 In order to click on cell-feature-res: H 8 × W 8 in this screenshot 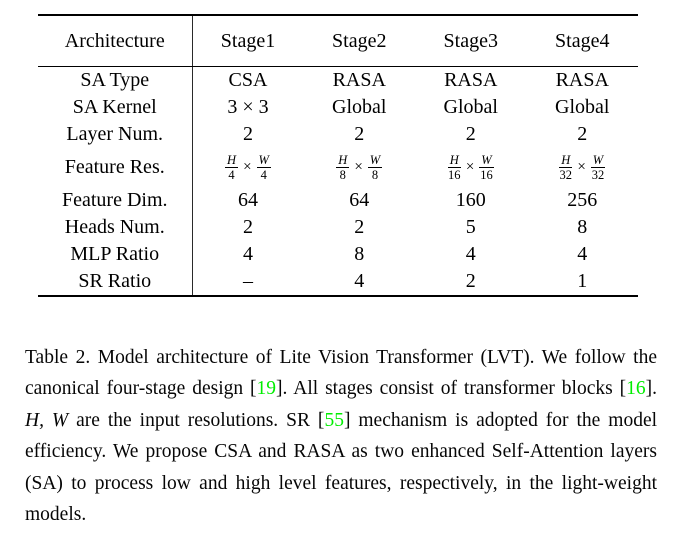, I will do `click(360, 167)`.